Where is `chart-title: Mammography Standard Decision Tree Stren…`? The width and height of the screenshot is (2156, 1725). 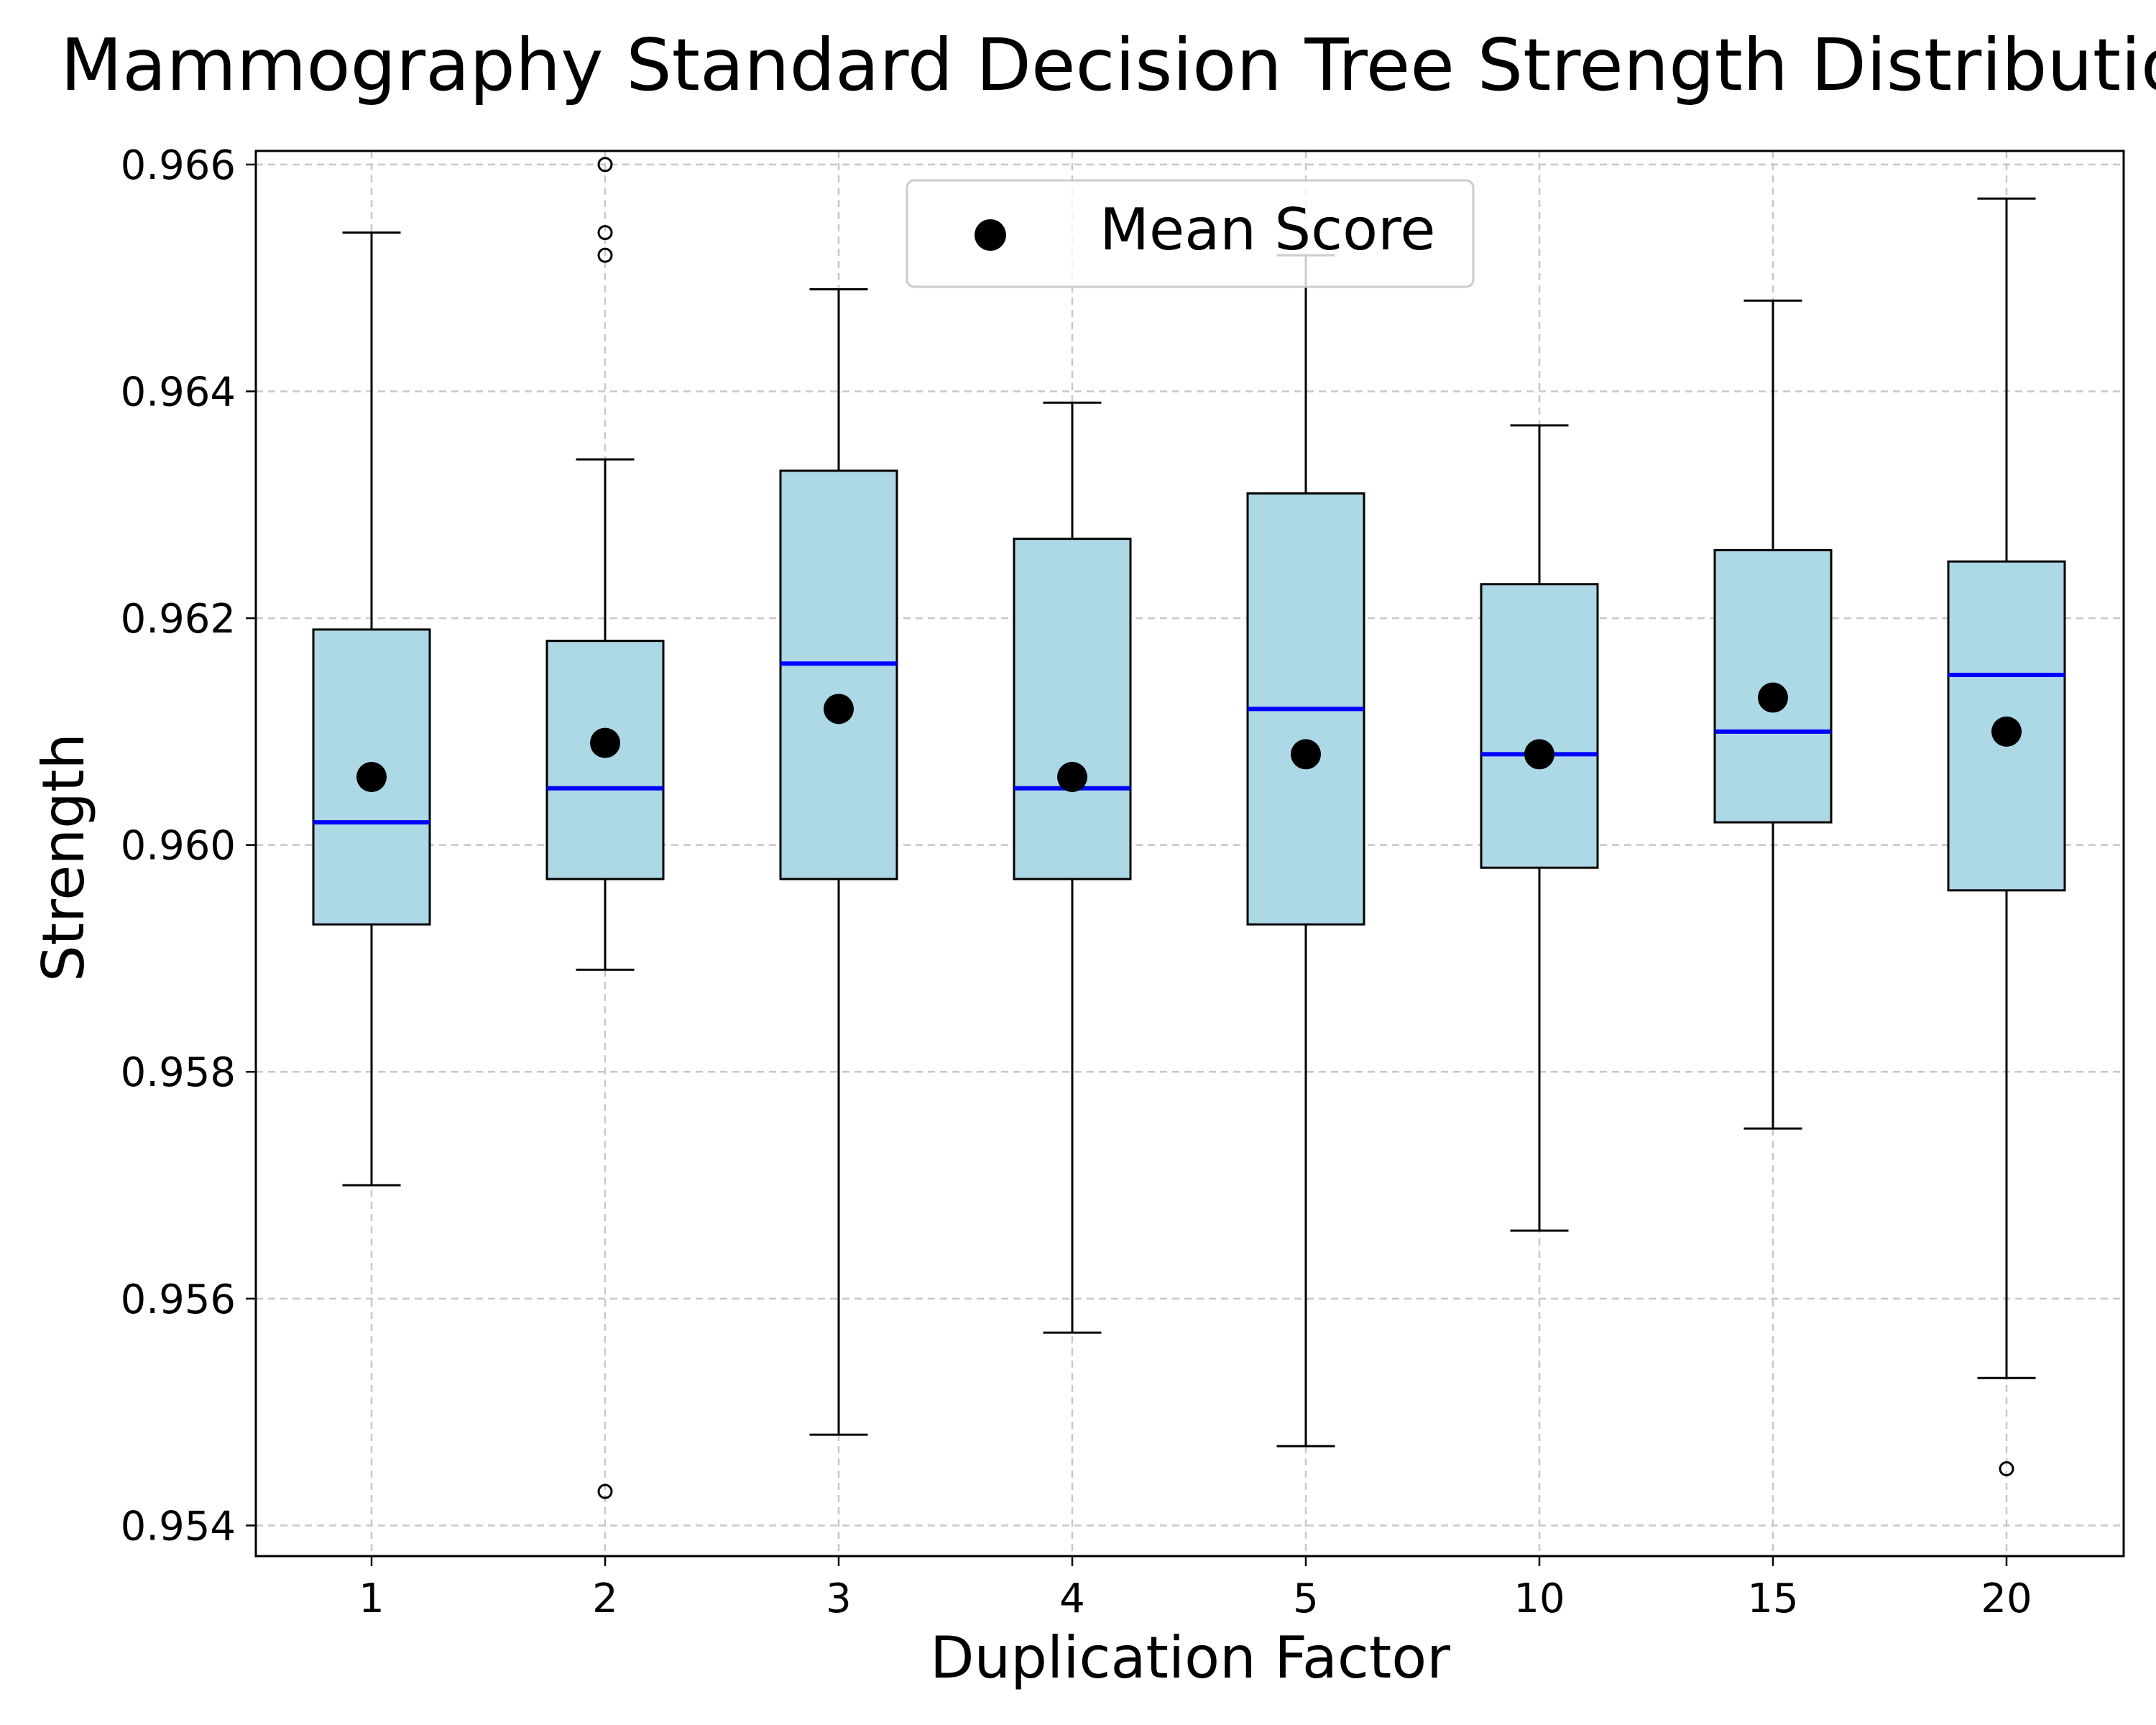 chart-title: Mammography Standard Decision Tree Stren… is located at coordinates (1108, 65).